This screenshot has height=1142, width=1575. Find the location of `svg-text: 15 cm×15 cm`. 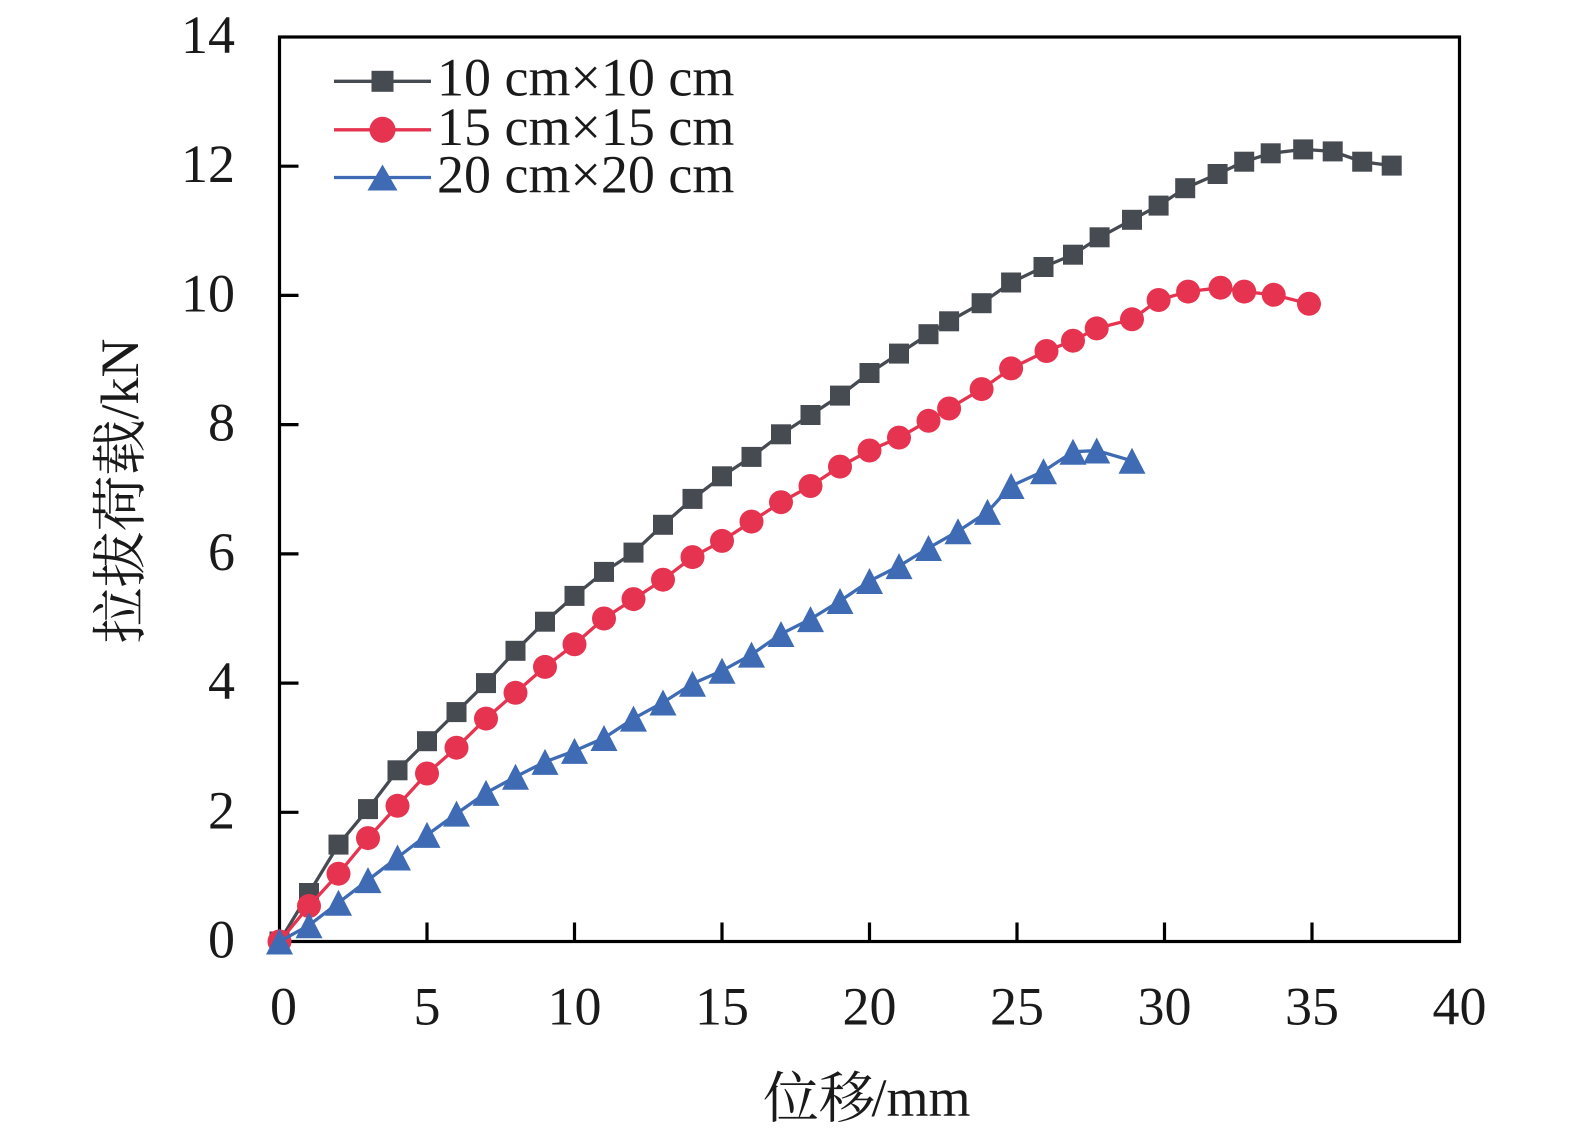

svg-text: 15 cm×15 cm is located at coordinates (585, 127).